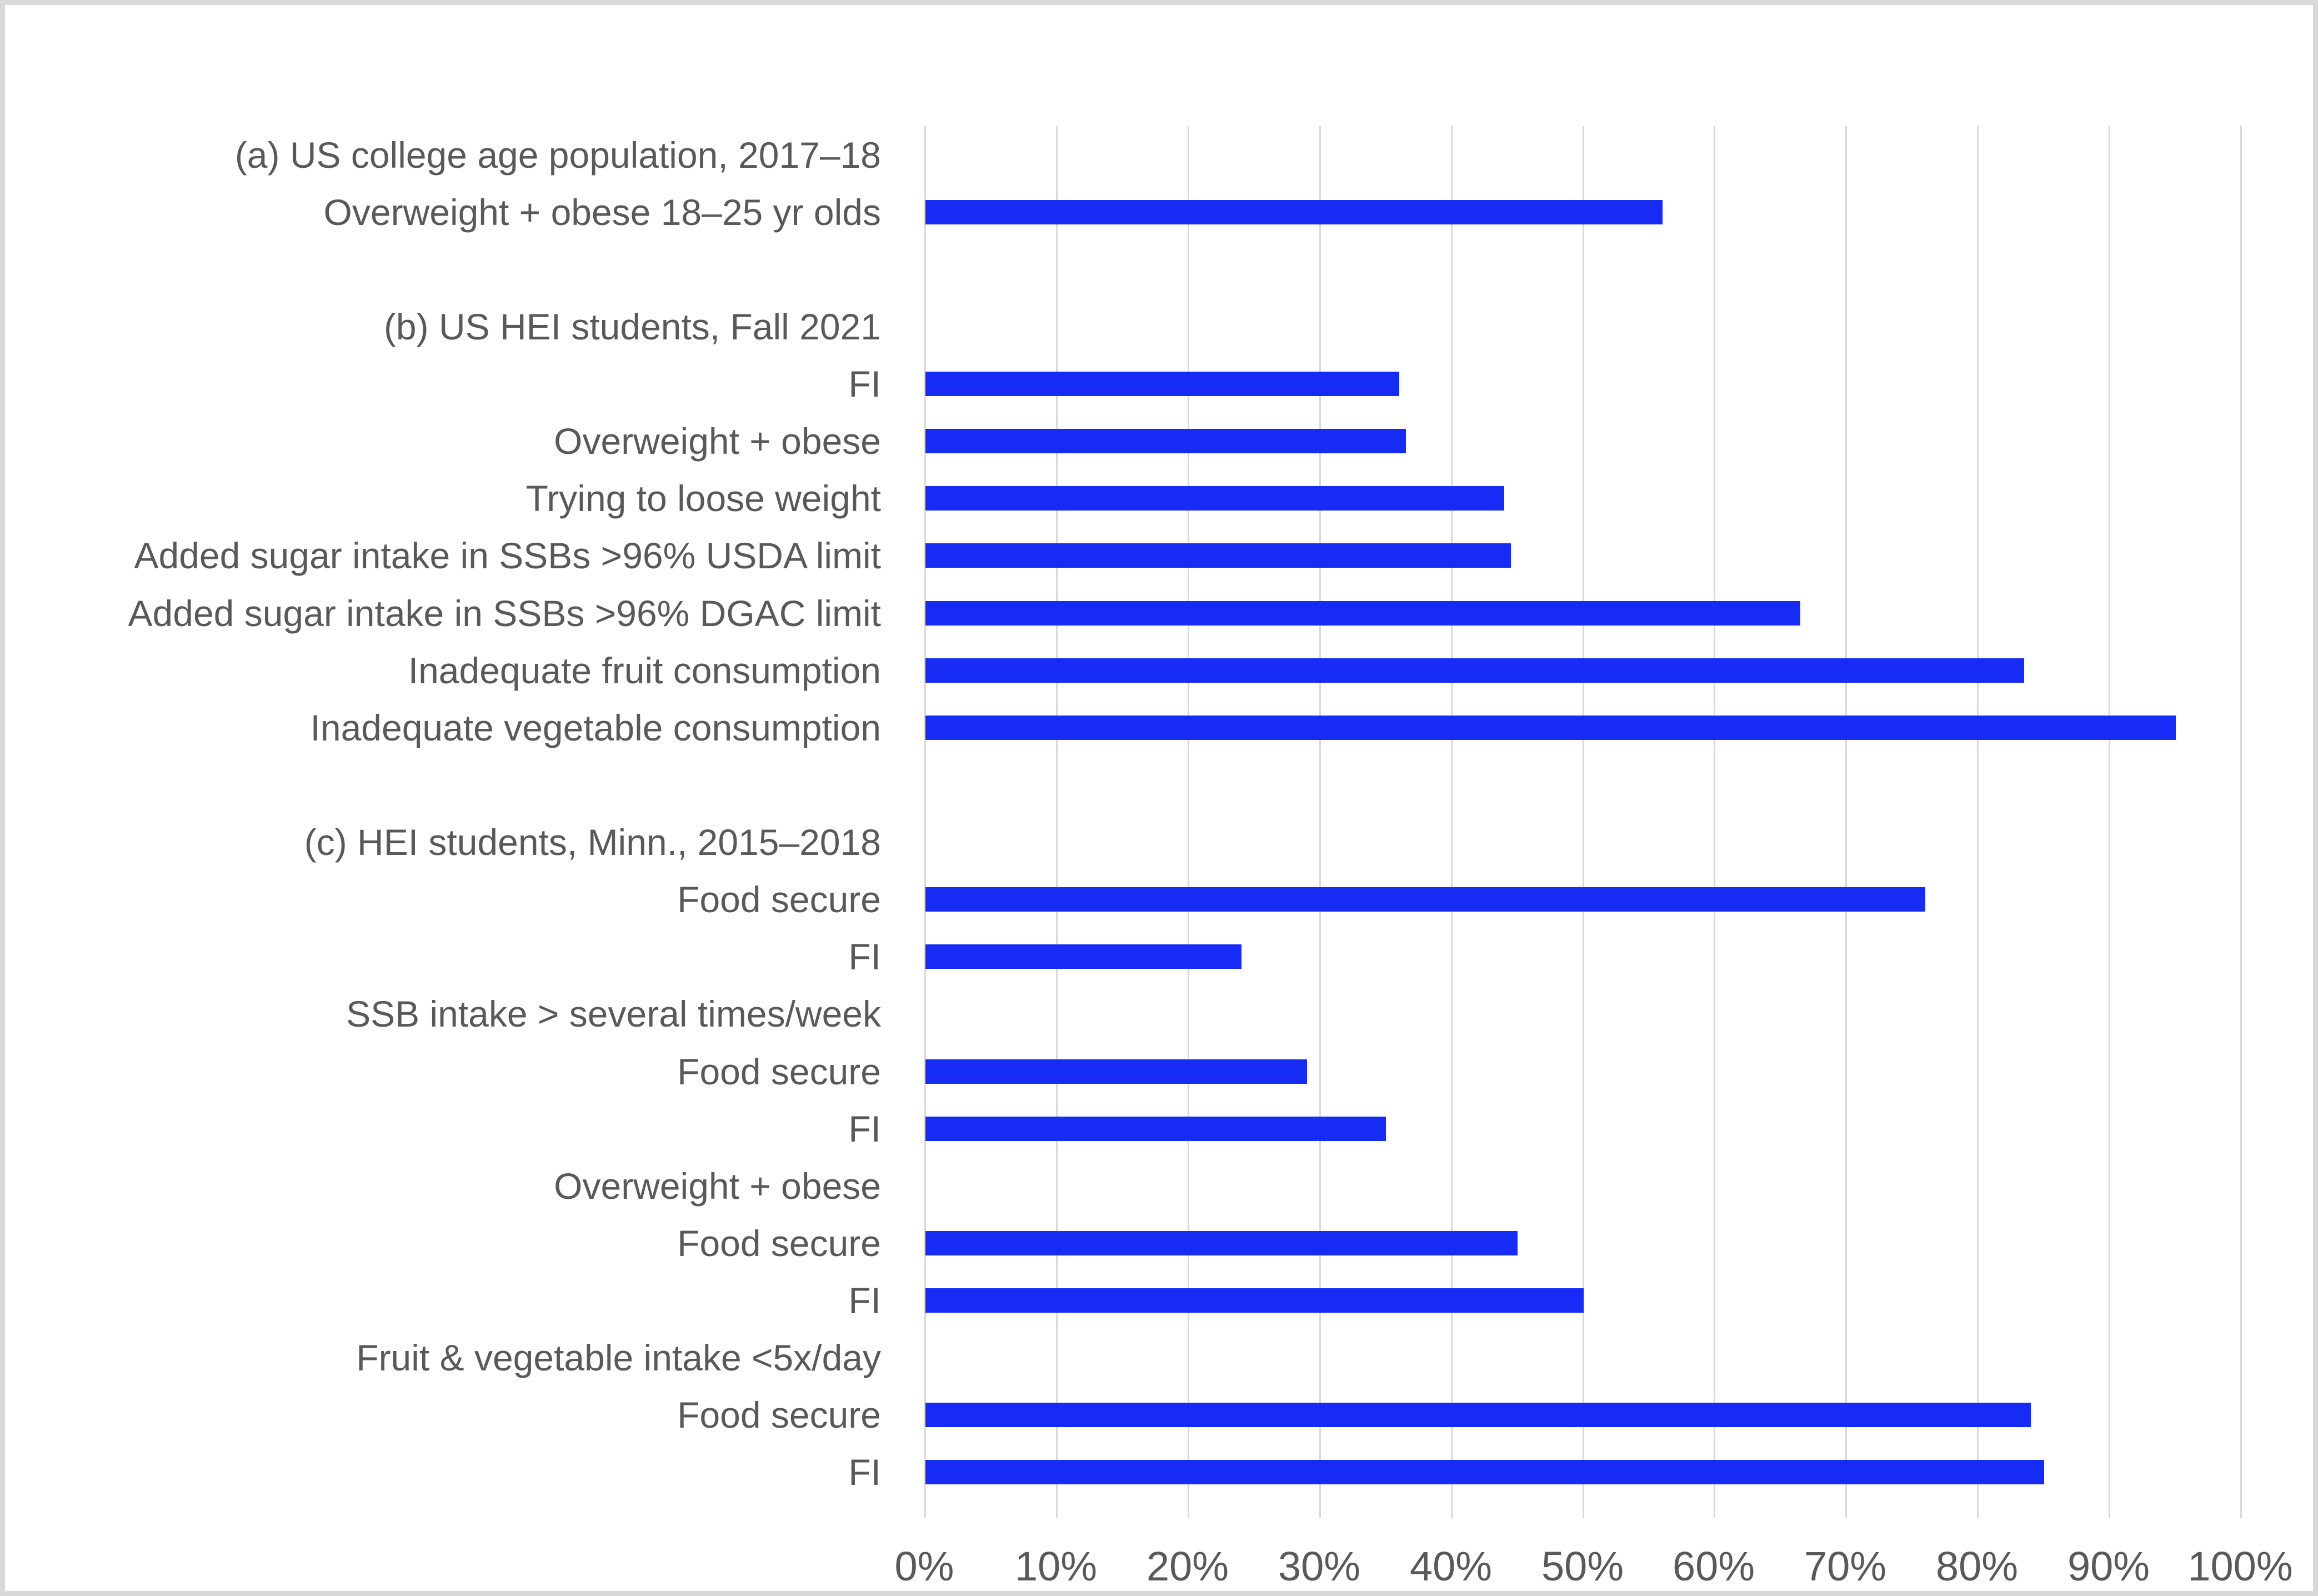 The height and width of the screenshot is (1596, 2318). I want to click on category-label: Overweight + obese, so click(717, 442).